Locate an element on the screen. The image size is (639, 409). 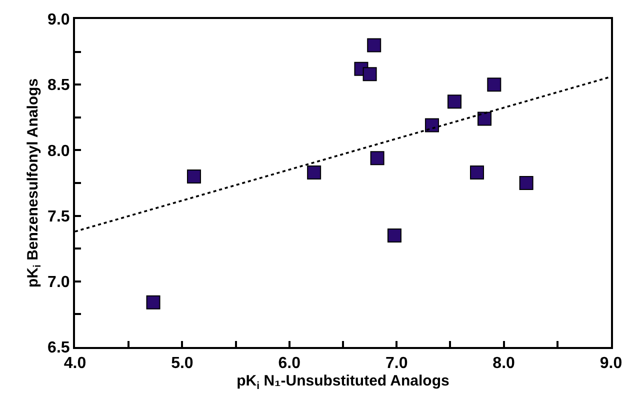
x-axis-title: pK$_{i}$ N₁-Unsubstituted Analogs is located at coordinates (343, 382).